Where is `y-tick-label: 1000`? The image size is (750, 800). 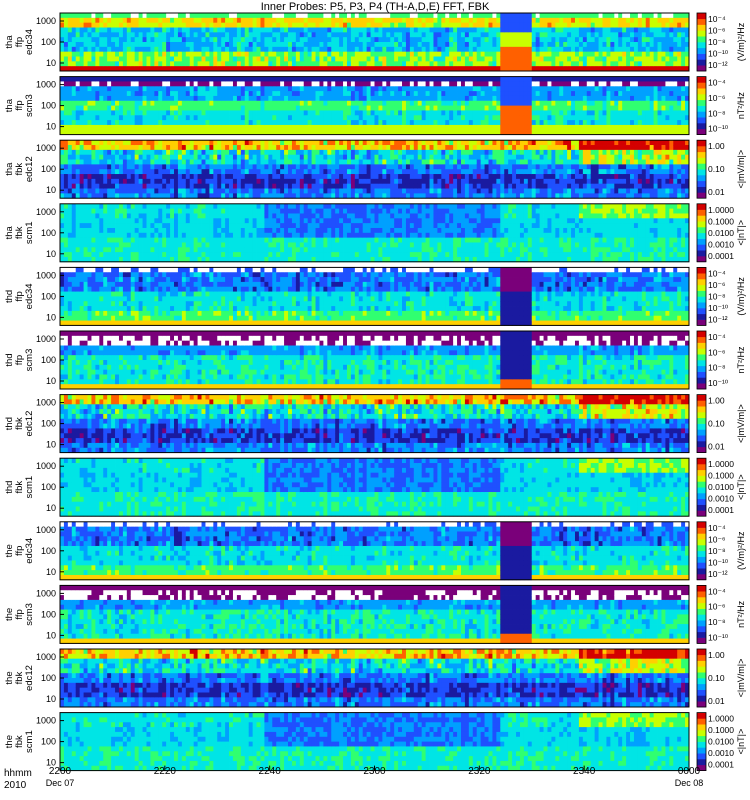 y-tick-label: 1000 is located at coordinates (46, 85).